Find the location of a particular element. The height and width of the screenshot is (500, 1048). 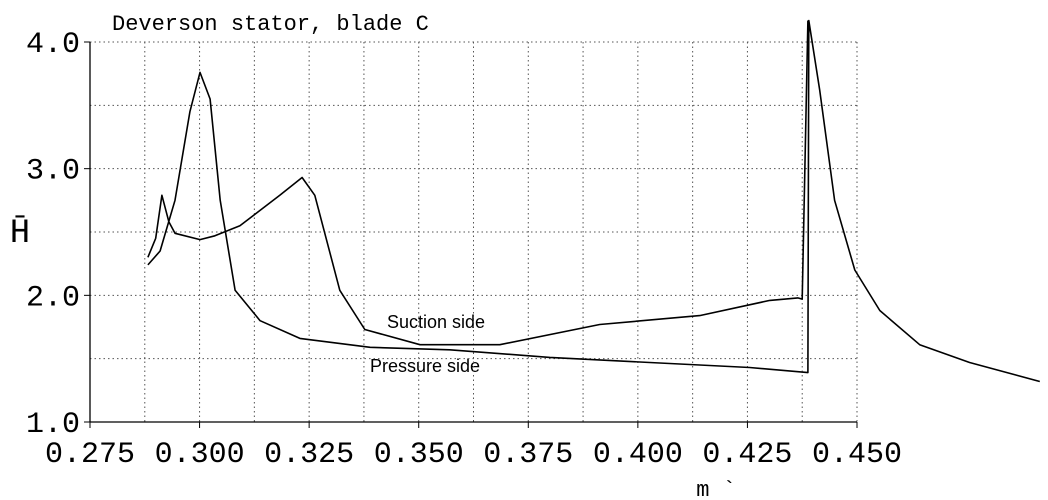

x-tick-label: 0.275 is located at coordinates (90, 455).